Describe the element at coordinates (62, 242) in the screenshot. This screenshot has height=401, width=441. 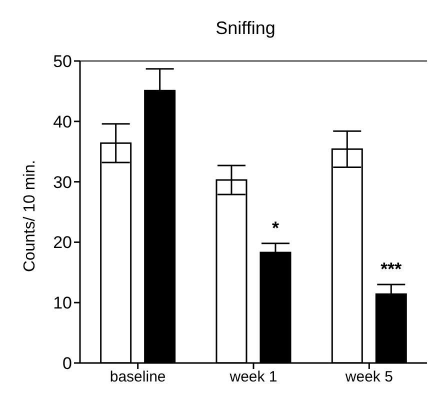
I see `y-tick-label: 20` at that location.